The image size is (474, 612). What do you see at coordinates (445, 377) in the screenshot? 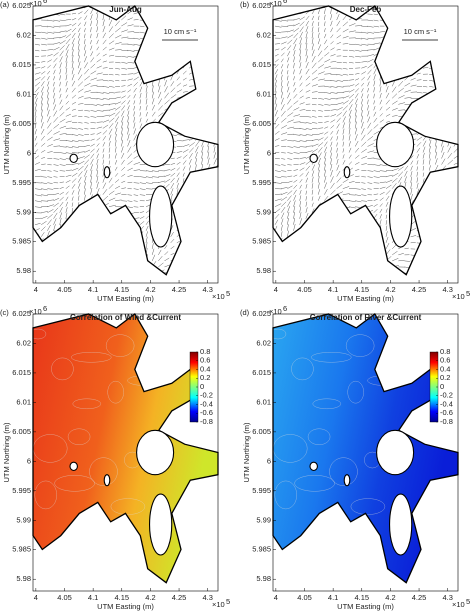
I see `colorbar-tick-label: 0.2` at bounding box center [445, 377].